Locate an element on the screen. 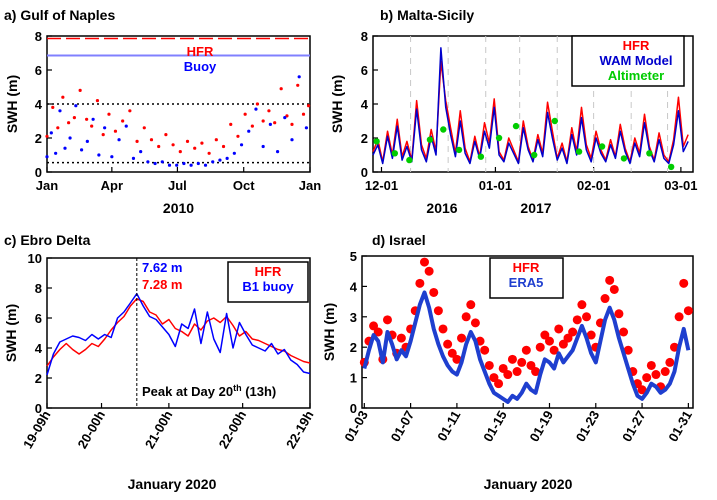 Image resolution: width=717 pixels, height=500 pixels. series-line-era5 is located at coordinates (526, 347).